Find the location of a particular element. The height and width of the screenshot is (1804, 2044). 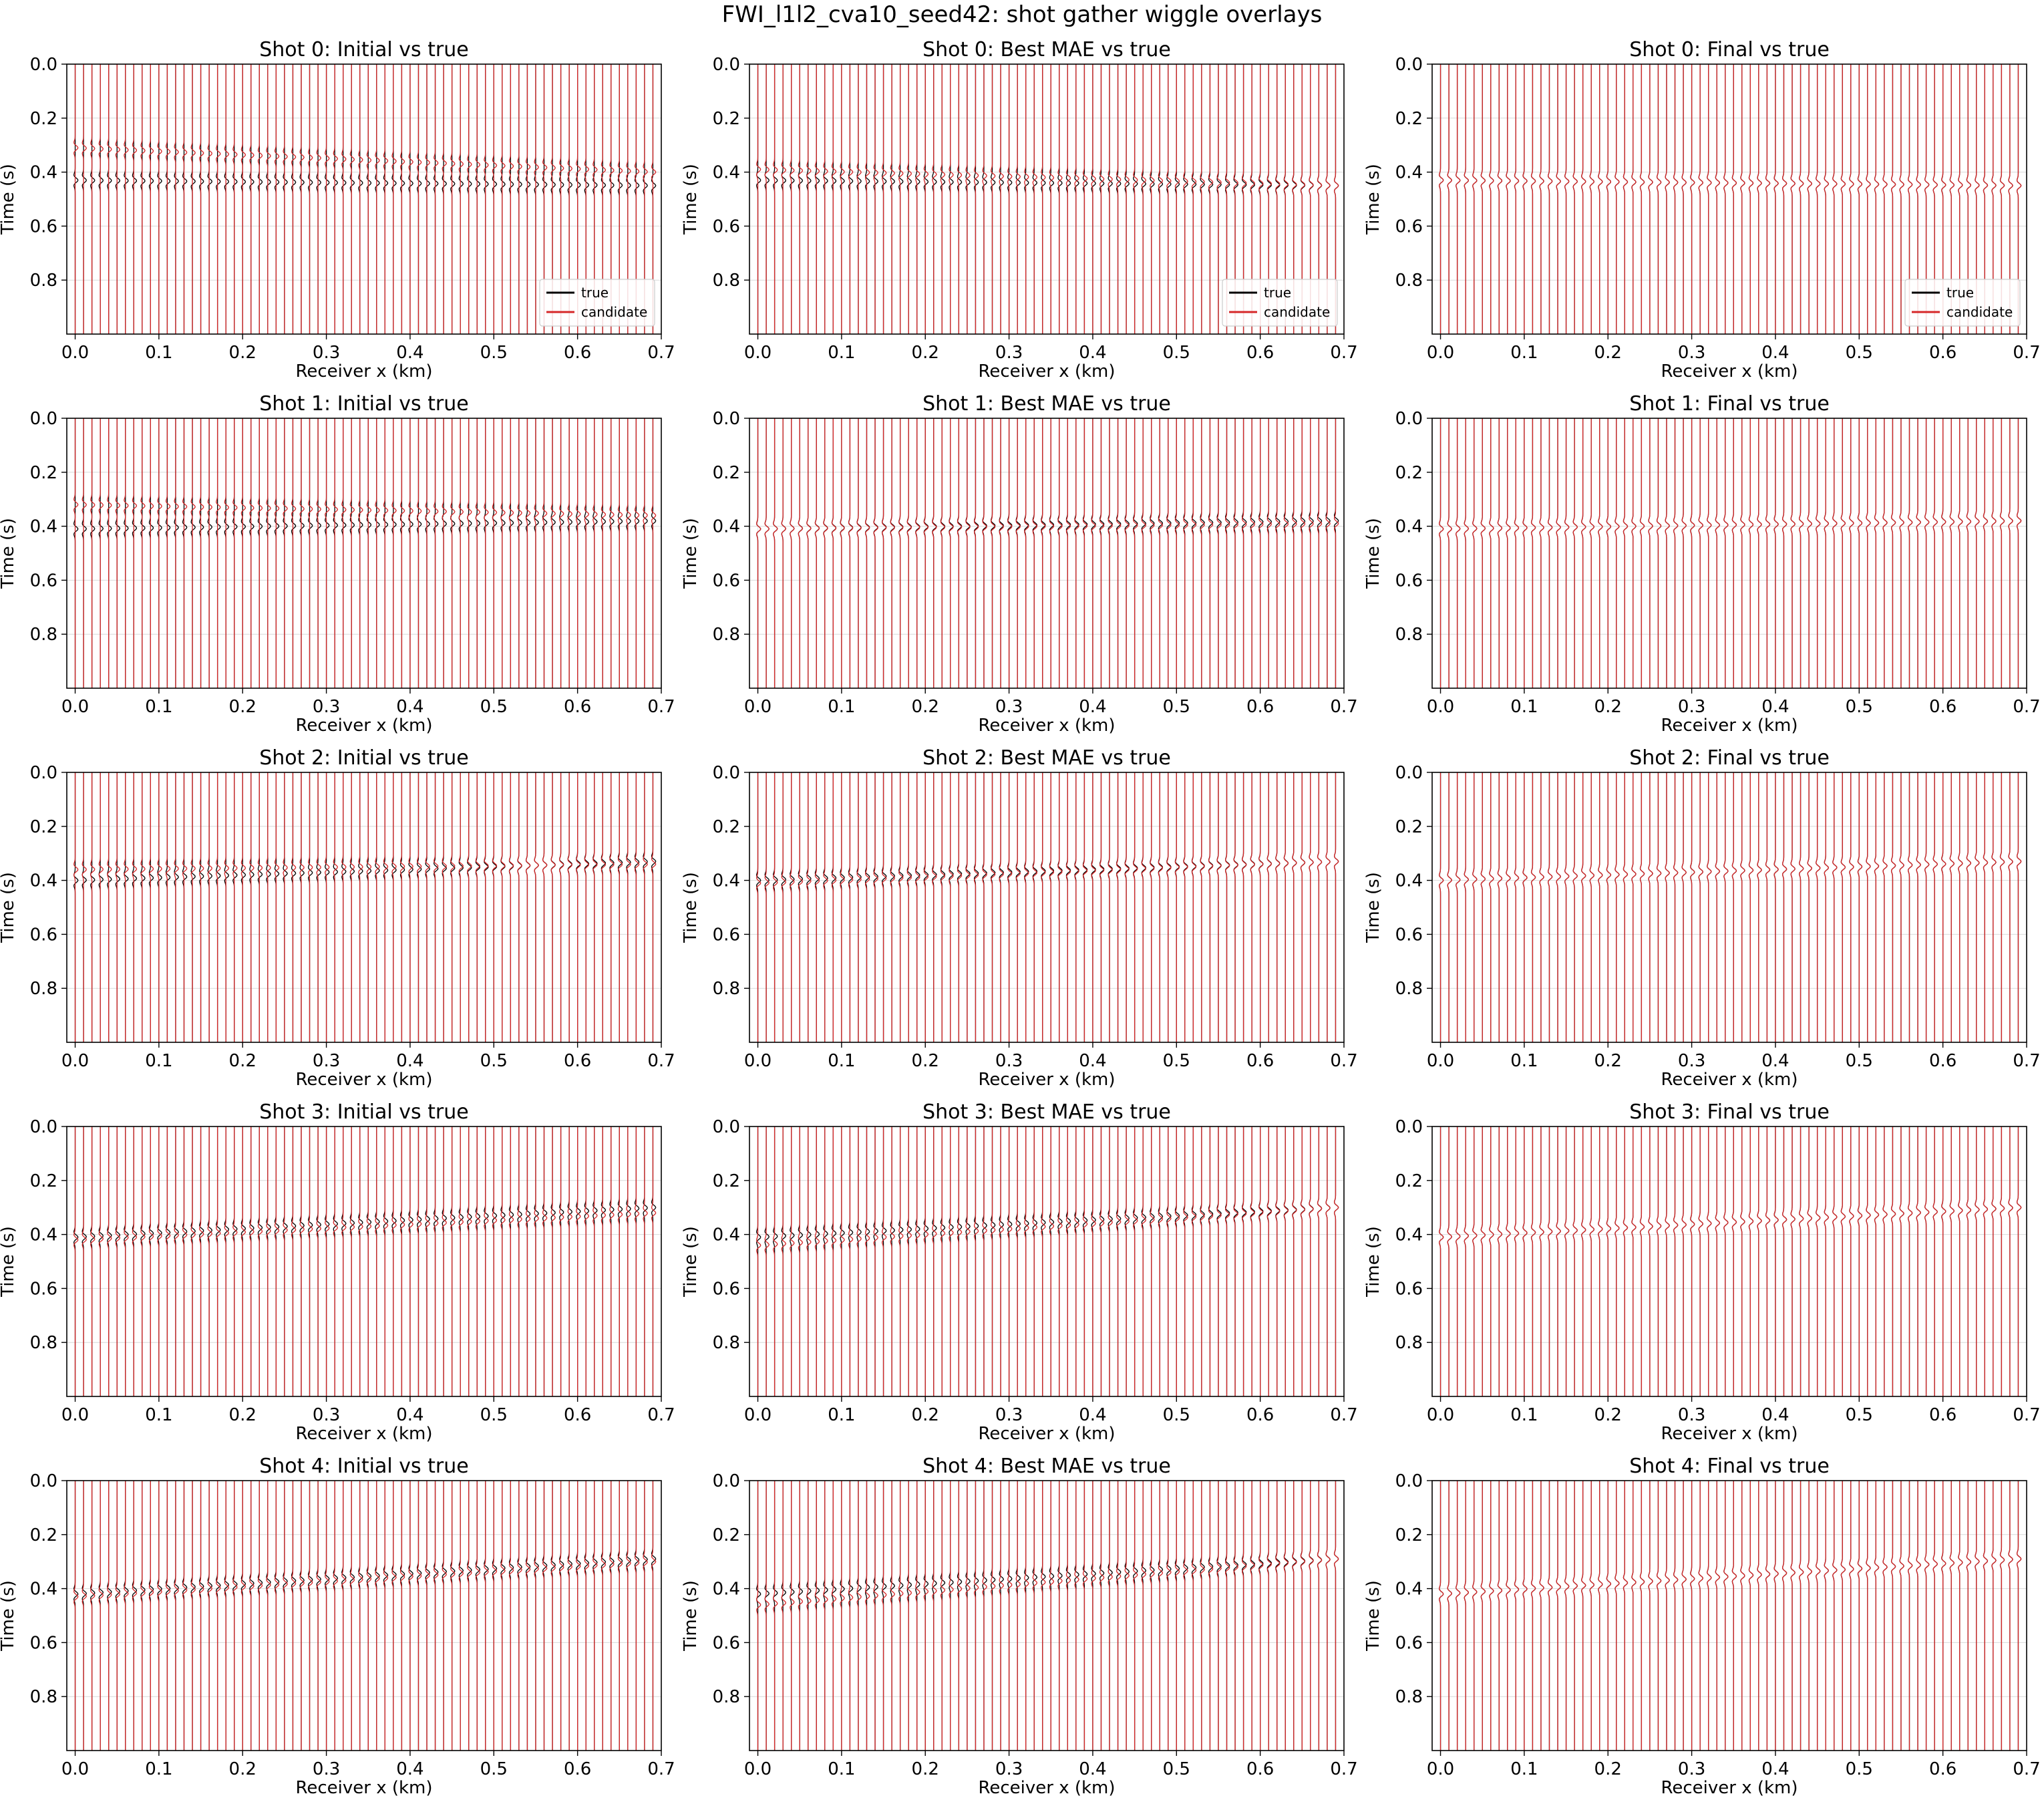

panel-title: Shot 3: Final vs true is located at coordinates (1729, 1112).